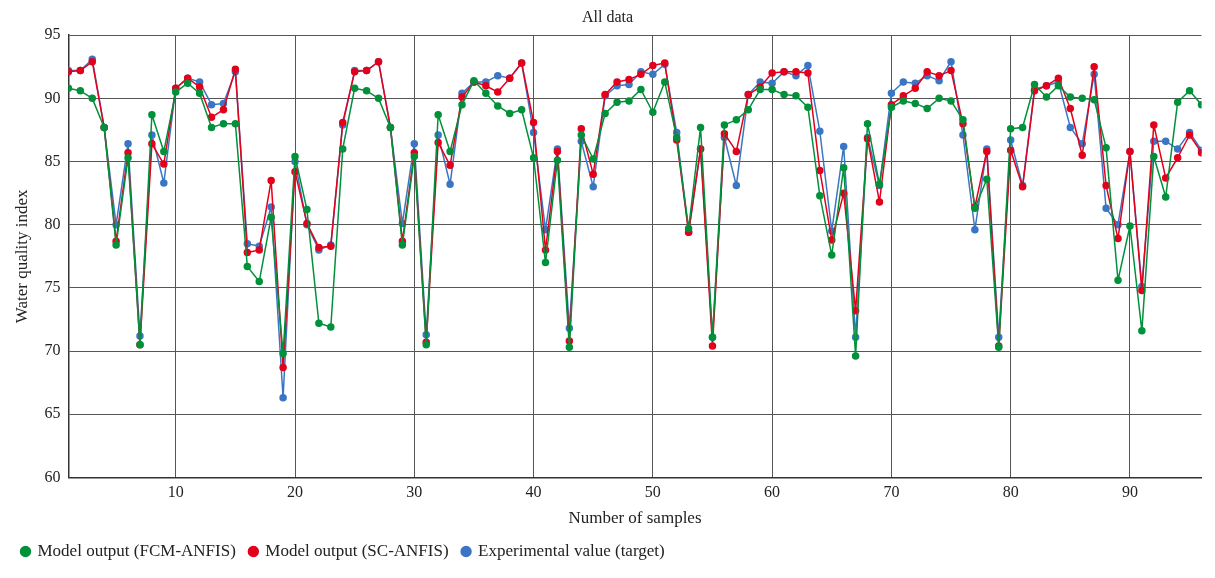  I want to click on y-tick-label: 70, so click(52, 350).